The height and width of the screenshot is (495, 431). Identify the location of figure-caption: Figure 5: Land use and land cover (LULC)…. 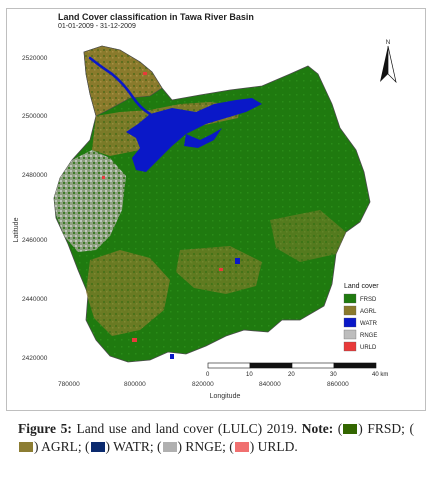
(216, 437).